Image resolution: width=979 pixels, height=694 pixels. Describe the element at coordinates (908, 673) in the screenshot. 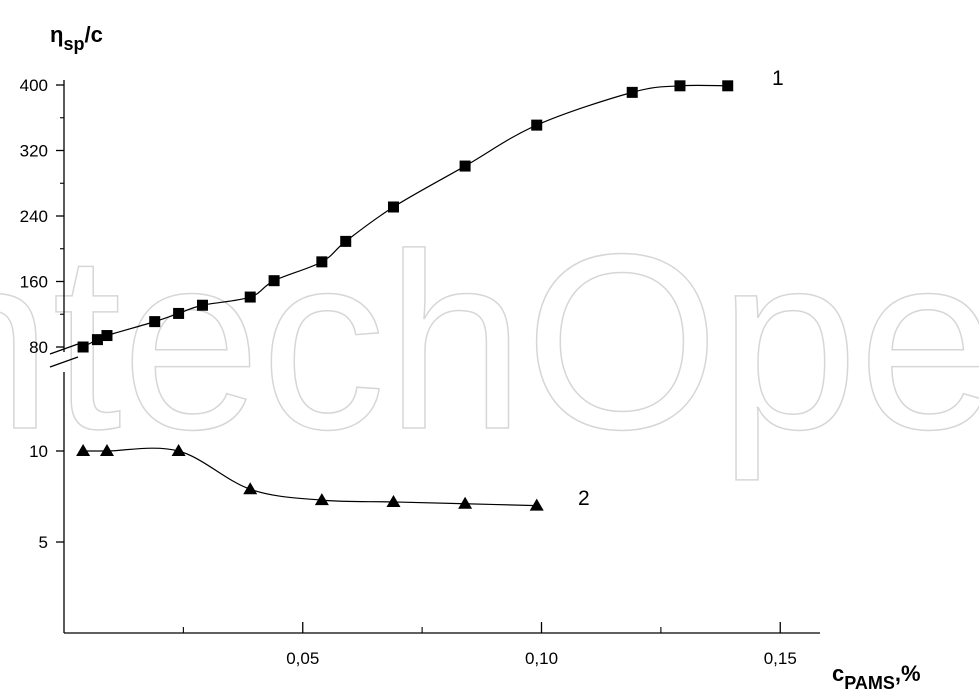

I see `x-axis-title-tail: ,%` at that location.